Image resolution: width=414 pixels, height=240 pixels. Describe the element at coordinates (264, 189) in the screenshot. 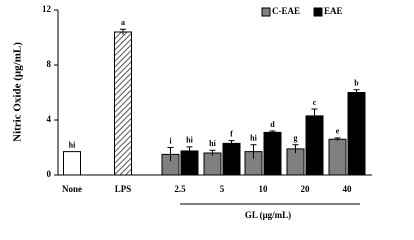

I see `x-tick-label: 10` at that location.